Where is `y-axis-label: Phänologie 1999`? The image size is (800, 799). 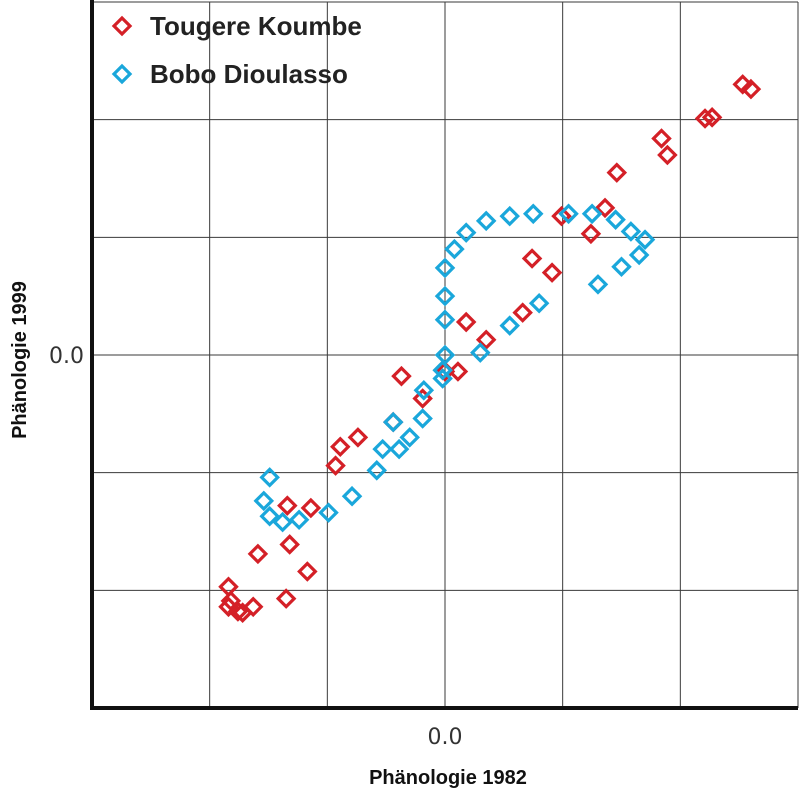 y-axis-label: Phänologie 1999 is located at coordinates (20, 360).